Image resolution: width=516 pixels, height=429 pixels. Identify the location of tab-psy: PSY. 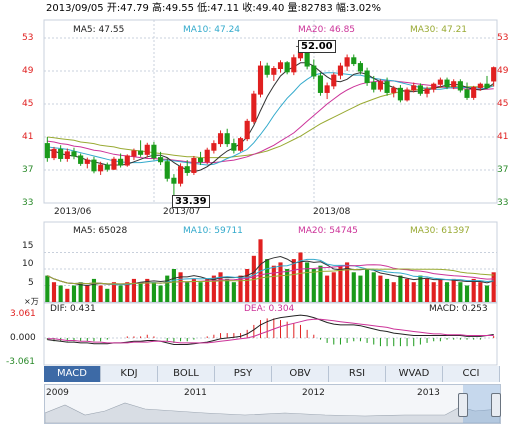
(243, 374).